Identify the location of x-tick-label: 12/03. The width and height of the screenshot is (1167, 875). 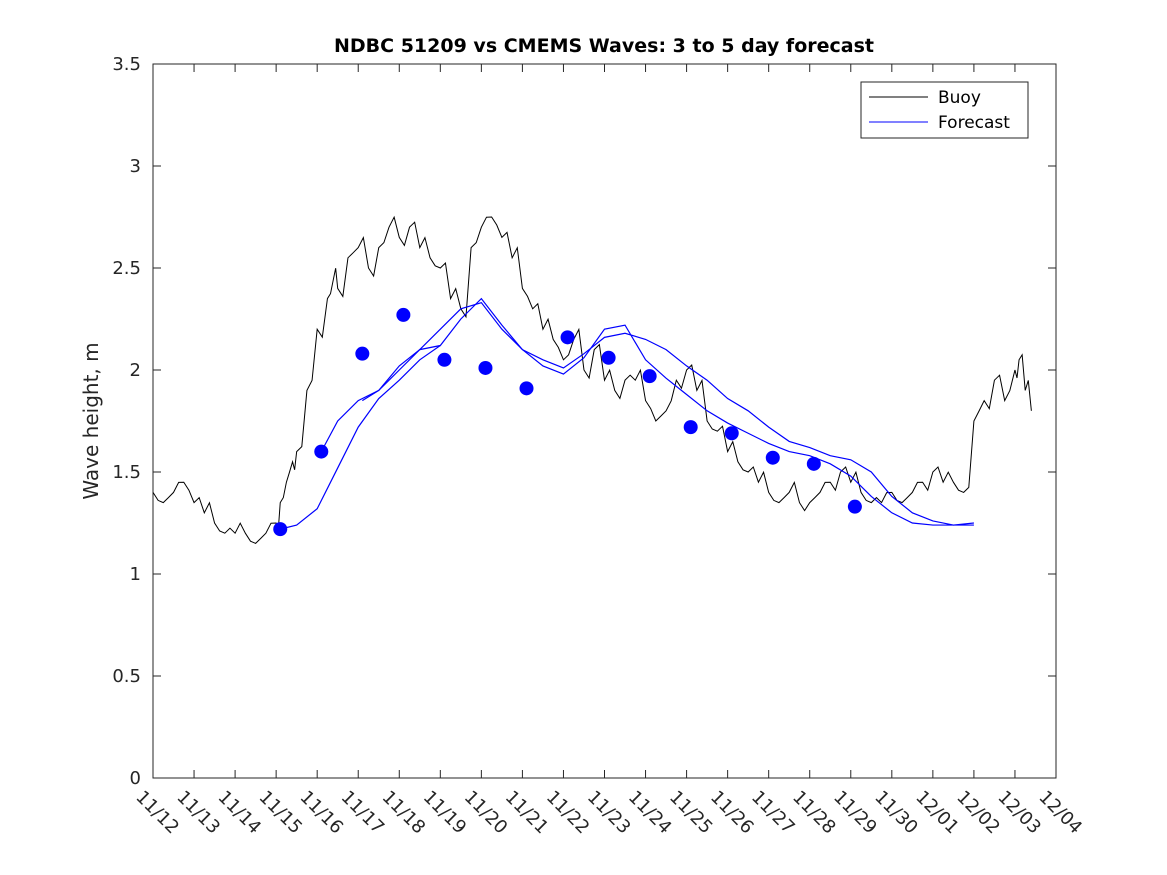
(1019, 813).